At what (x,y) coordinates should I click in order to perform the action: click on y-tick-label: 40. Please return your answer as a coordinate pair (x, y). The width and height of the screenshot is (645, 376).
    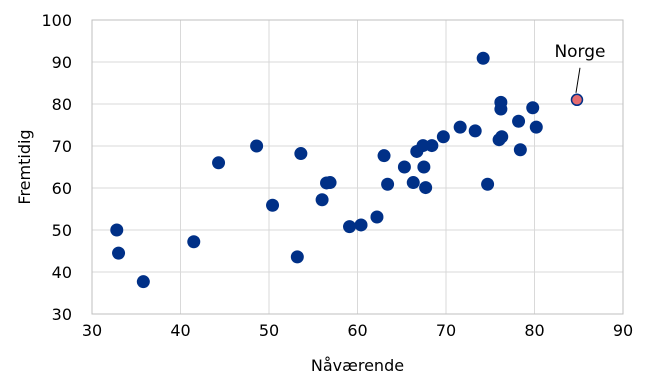
    Looking at the image, I should click on (62, 272).